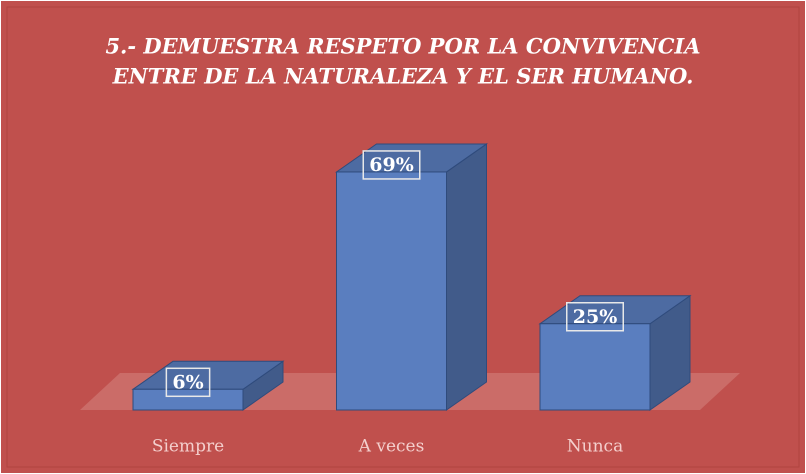 This screenshot has height=474, width=806. Describe the element at coordinates (595, 447) in the screenshot. I see `x-tick-label: Nunca` at that location.